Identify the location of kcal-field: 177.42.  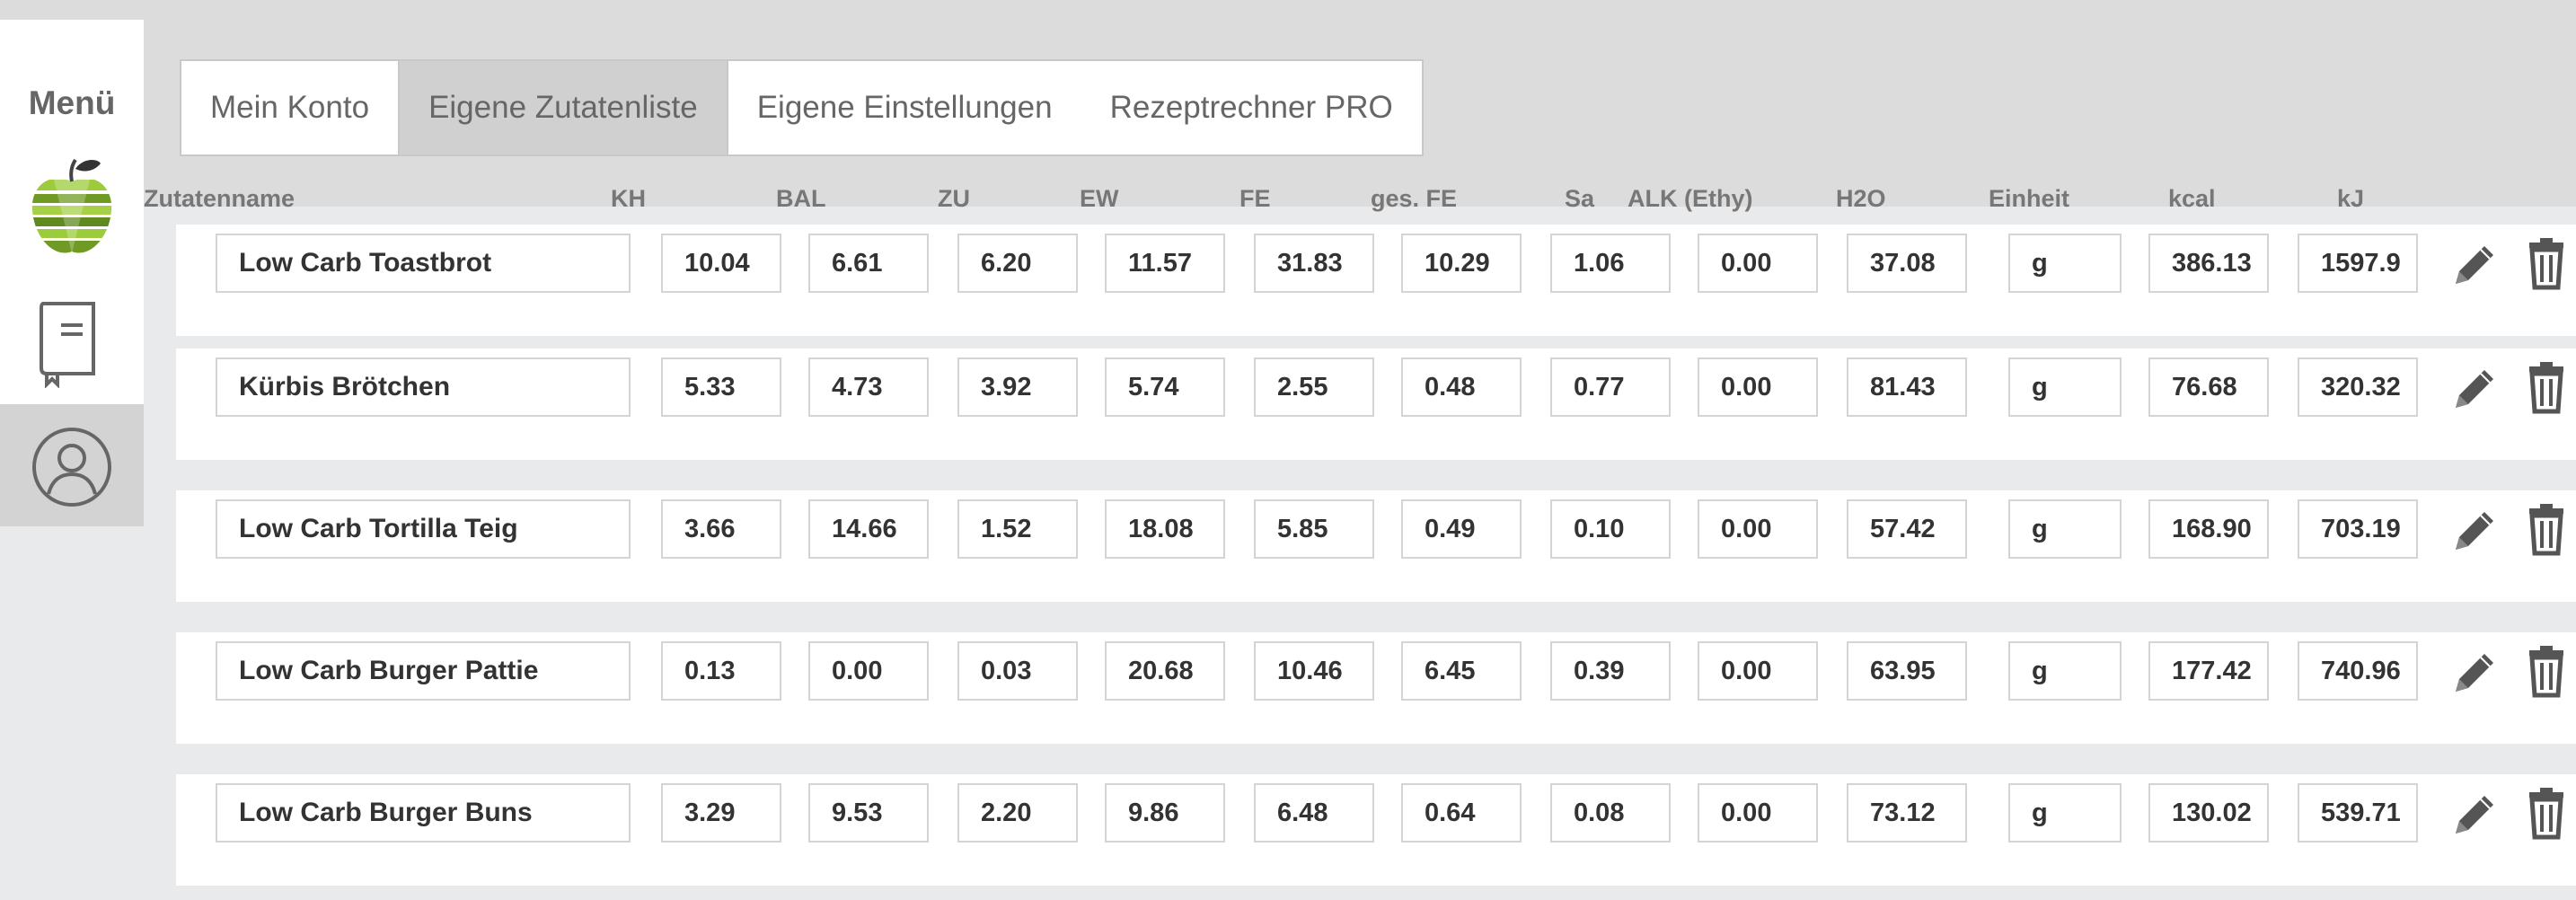
(2208, 671).